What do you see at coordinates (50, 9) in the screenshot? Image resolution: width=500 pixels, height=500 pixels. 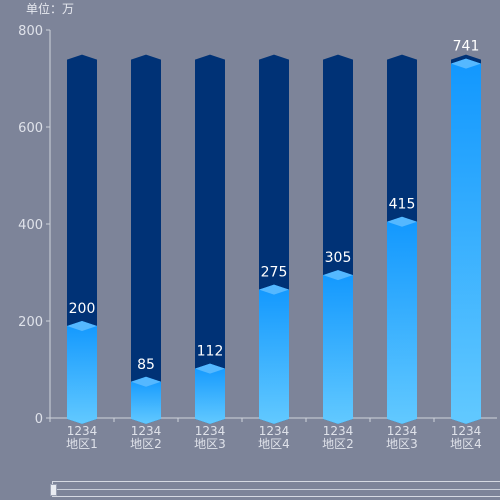 I see `y-axis-unit-label: 单位：万` at bounding box center [50, 9].